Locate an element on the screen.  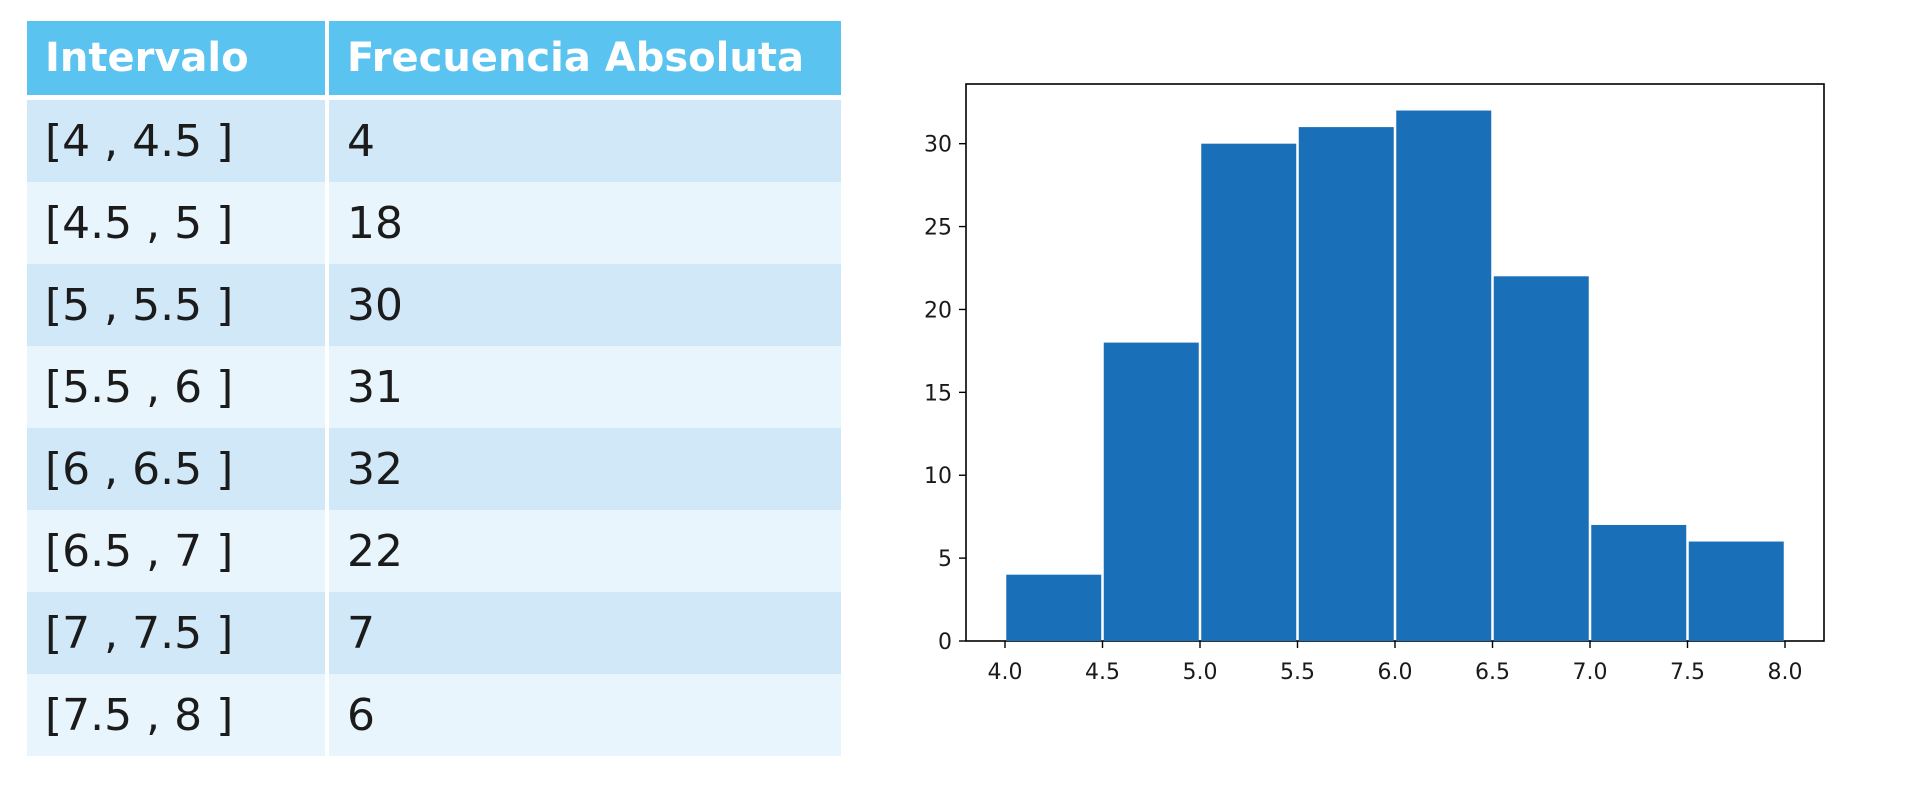
y-tick-label: 15 is located at coordinates (938, 393).